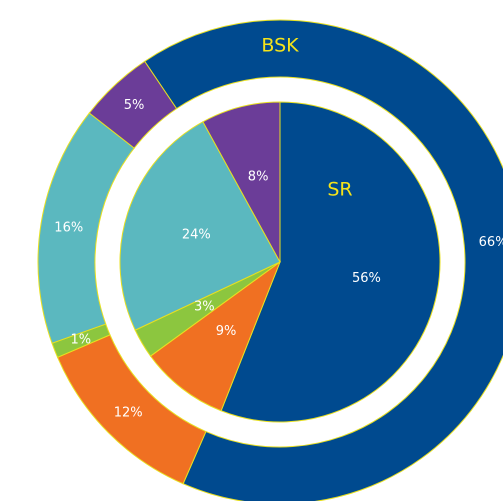  I want to click on inner-title: SR, so click(339, 190).